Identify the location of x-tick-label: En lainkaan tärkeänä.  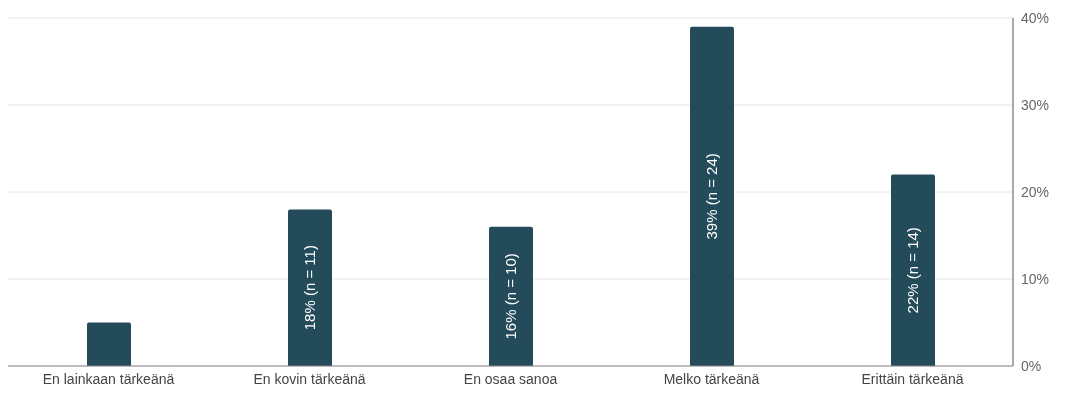
(108, 378).